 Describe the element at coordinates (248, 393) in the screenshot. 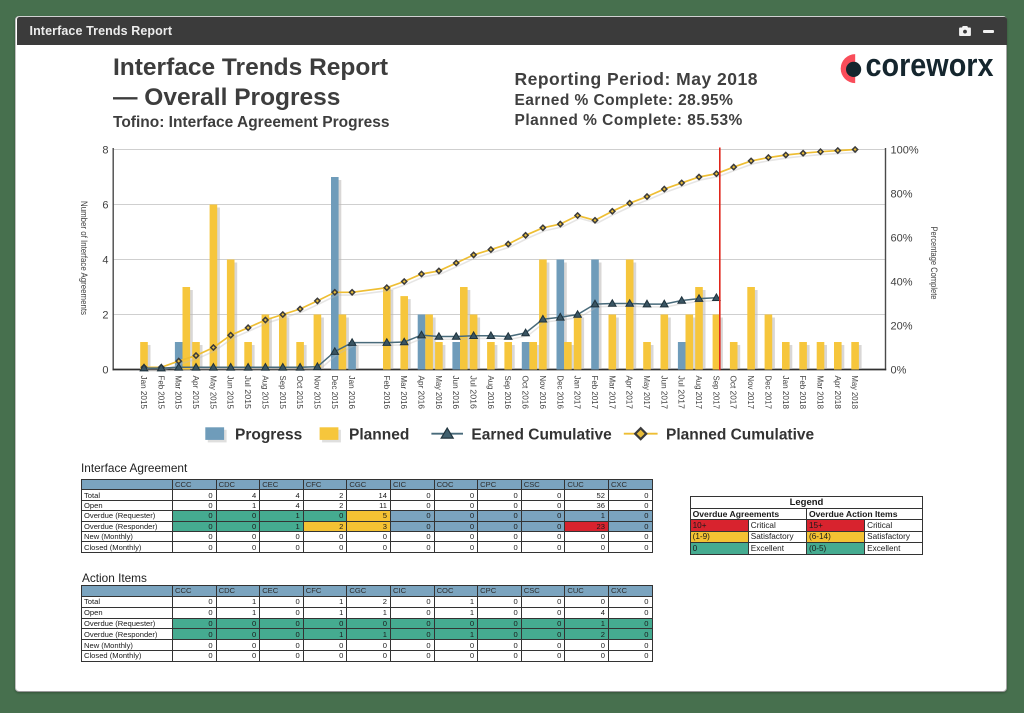

I see `svg-text: Jul 2015` at that location.